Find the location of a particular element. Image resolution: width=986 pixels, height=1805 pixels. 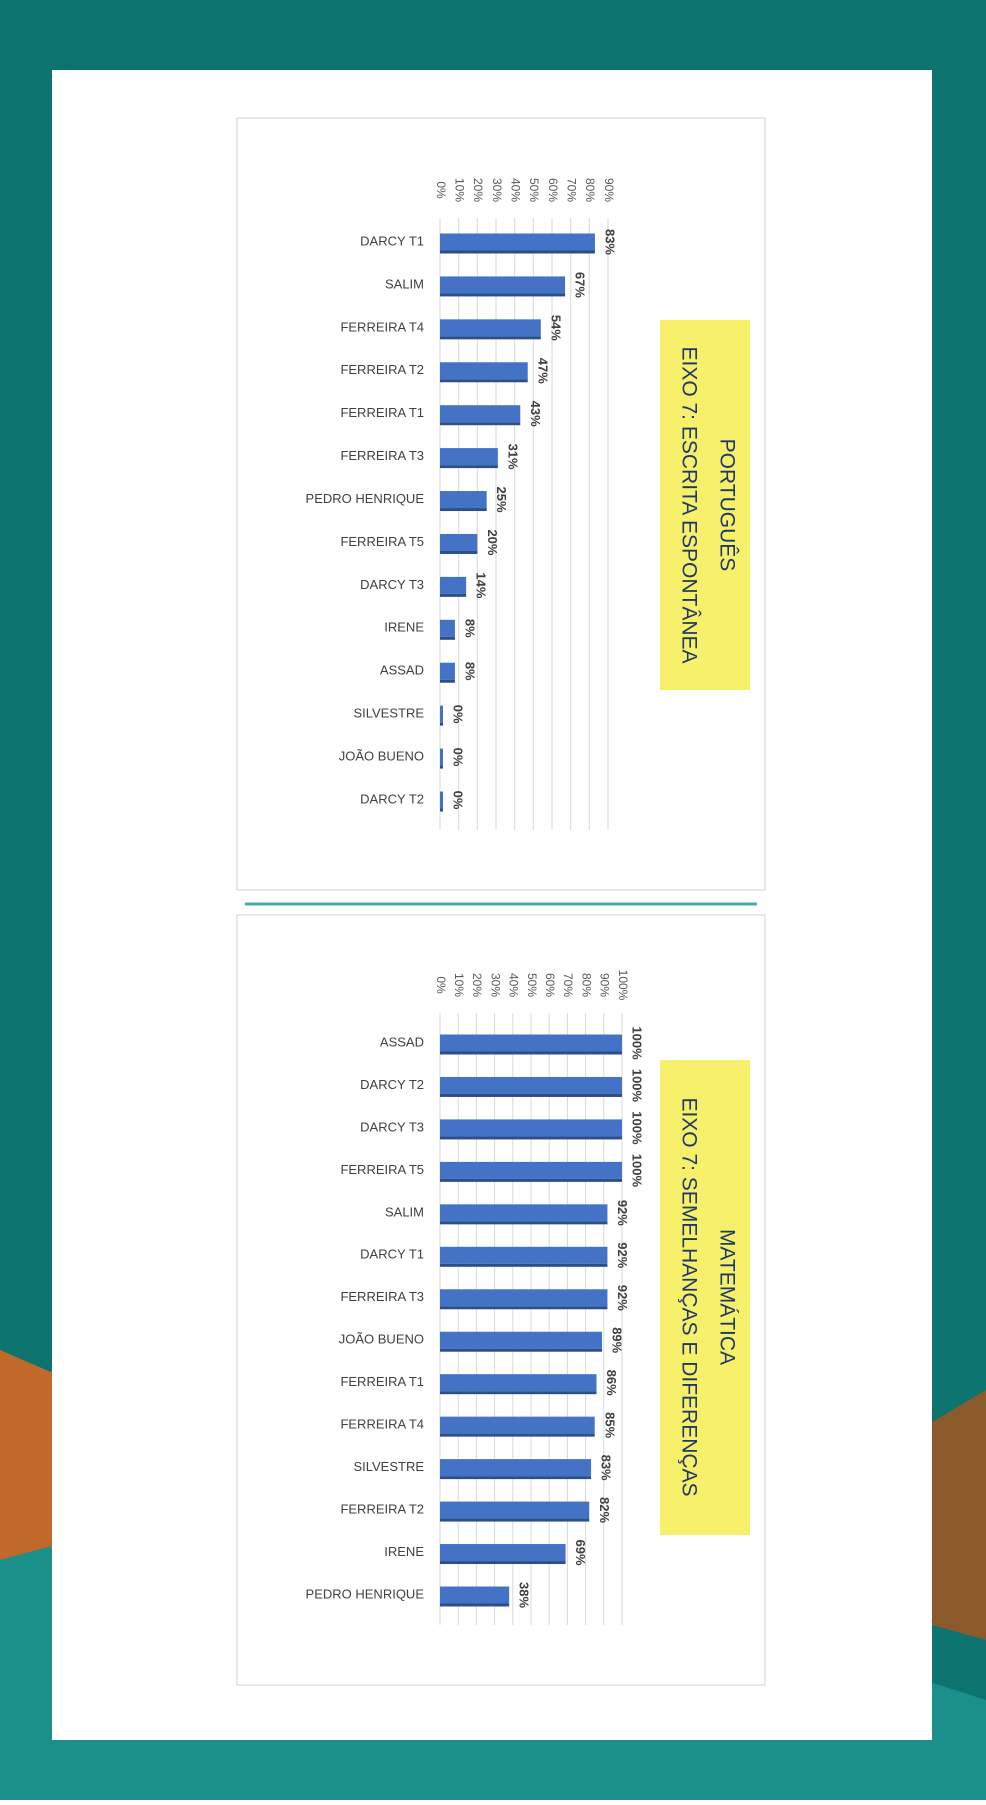

value-label: 82% is located at coordinates (604, 1510).